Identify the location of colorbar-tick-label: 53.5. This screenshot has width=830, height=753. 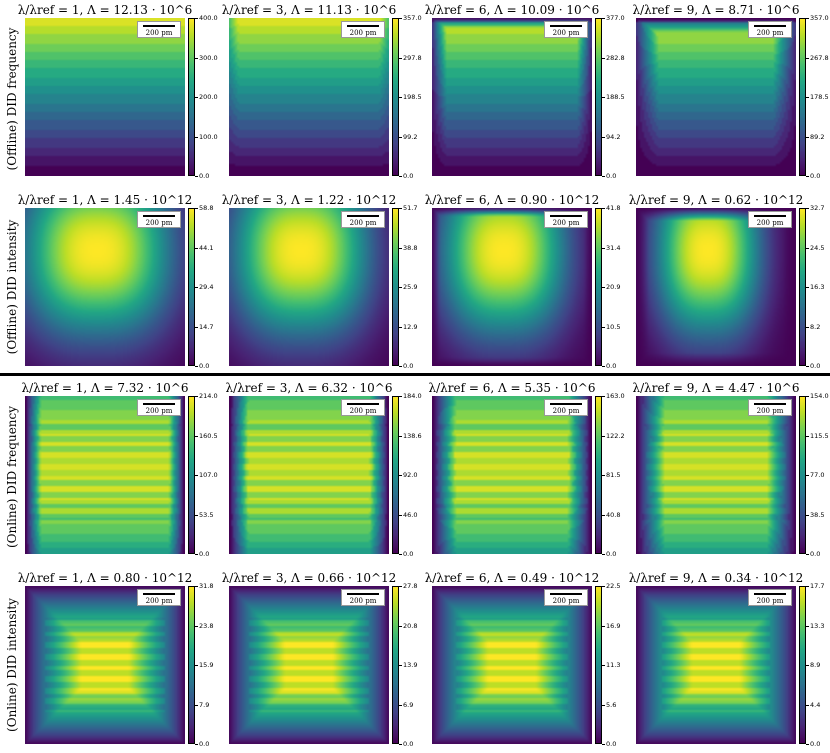
(206, 514).